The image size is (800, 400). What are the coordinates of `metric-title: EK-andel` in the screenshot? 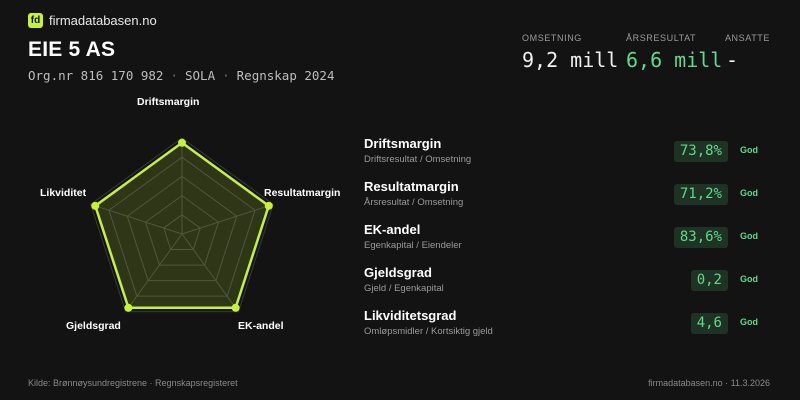 It's located at (392, 229).